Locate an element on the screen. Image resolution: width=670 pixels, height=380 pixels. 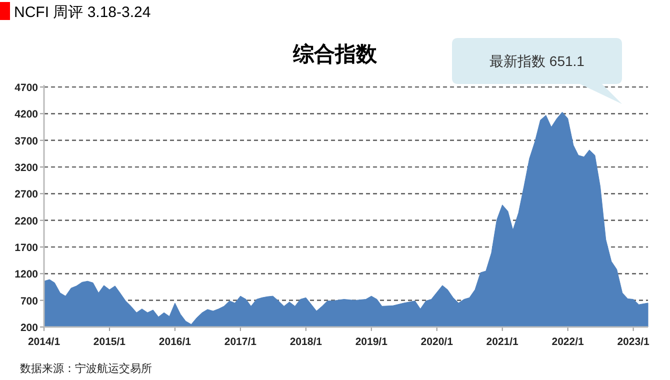
x-tick-label: 2015/1 is located at coordinates (109, 342).